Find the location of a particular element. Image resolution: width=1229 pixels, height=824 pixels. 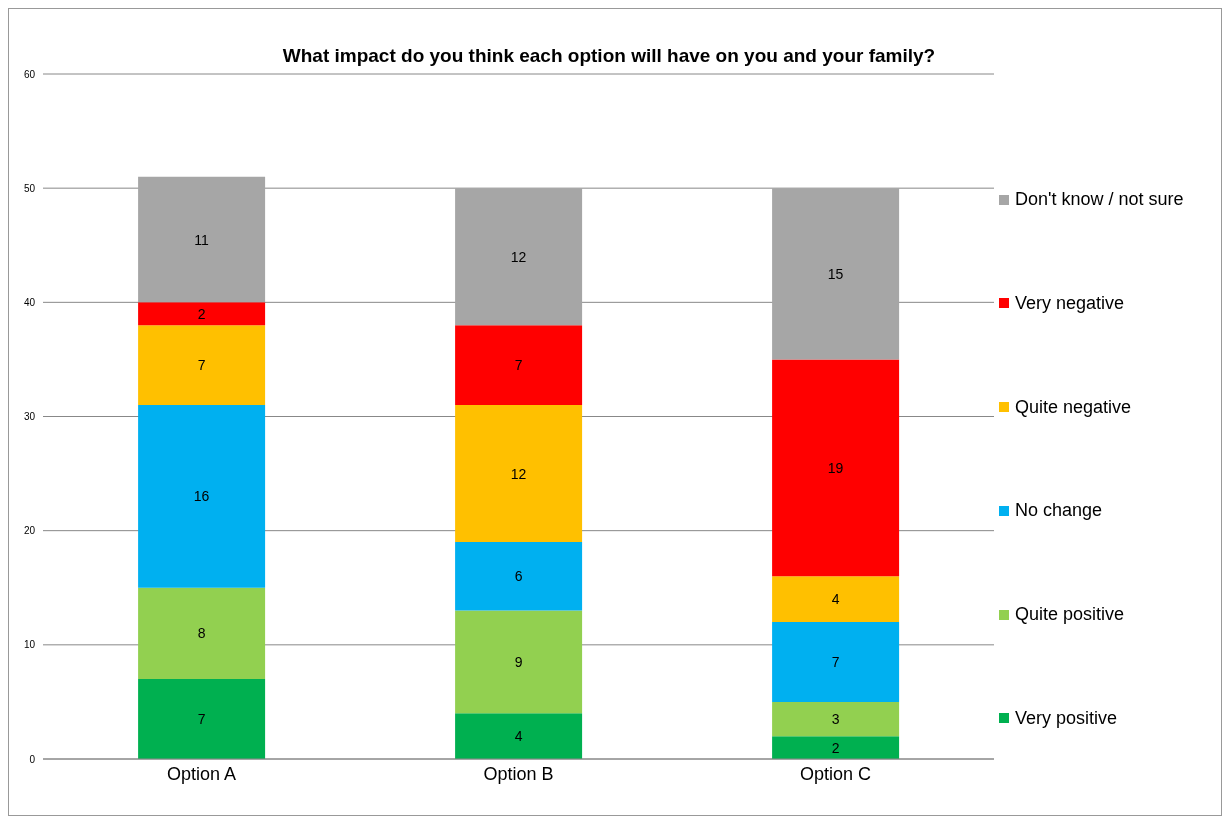

y-tick-label: 30 is located at coordinates (29, 417).